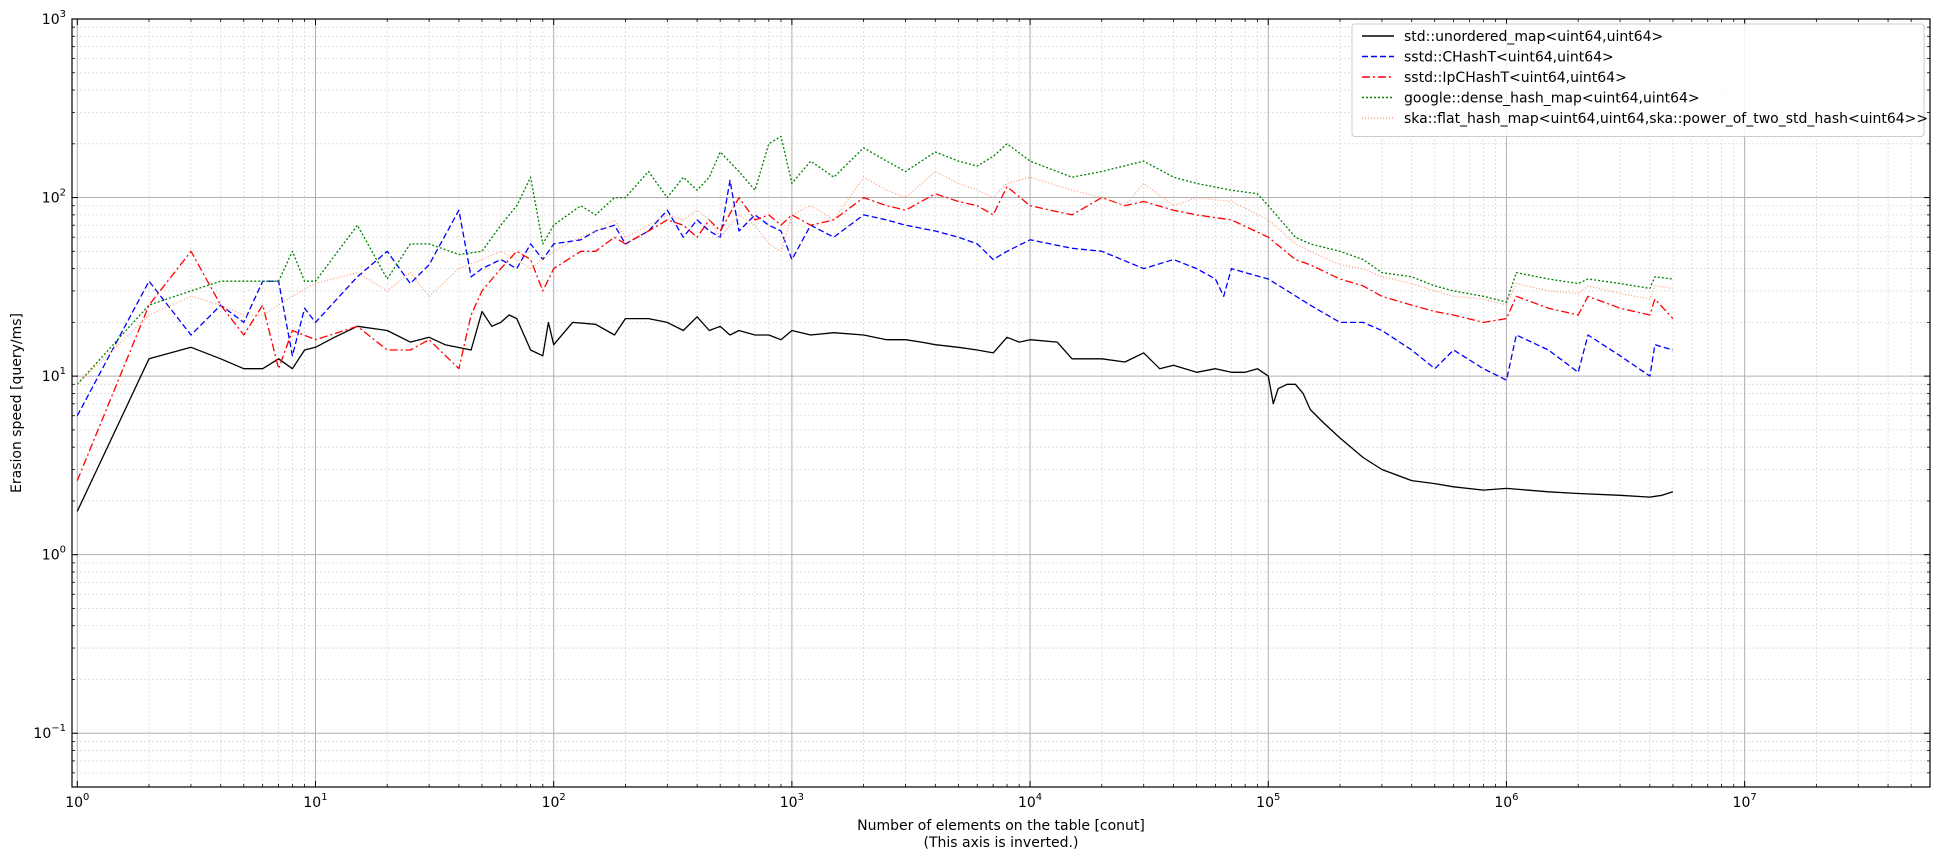 The image size is (1939, 859). I want to click on y-tick-label: 10³, so click(54, 18).